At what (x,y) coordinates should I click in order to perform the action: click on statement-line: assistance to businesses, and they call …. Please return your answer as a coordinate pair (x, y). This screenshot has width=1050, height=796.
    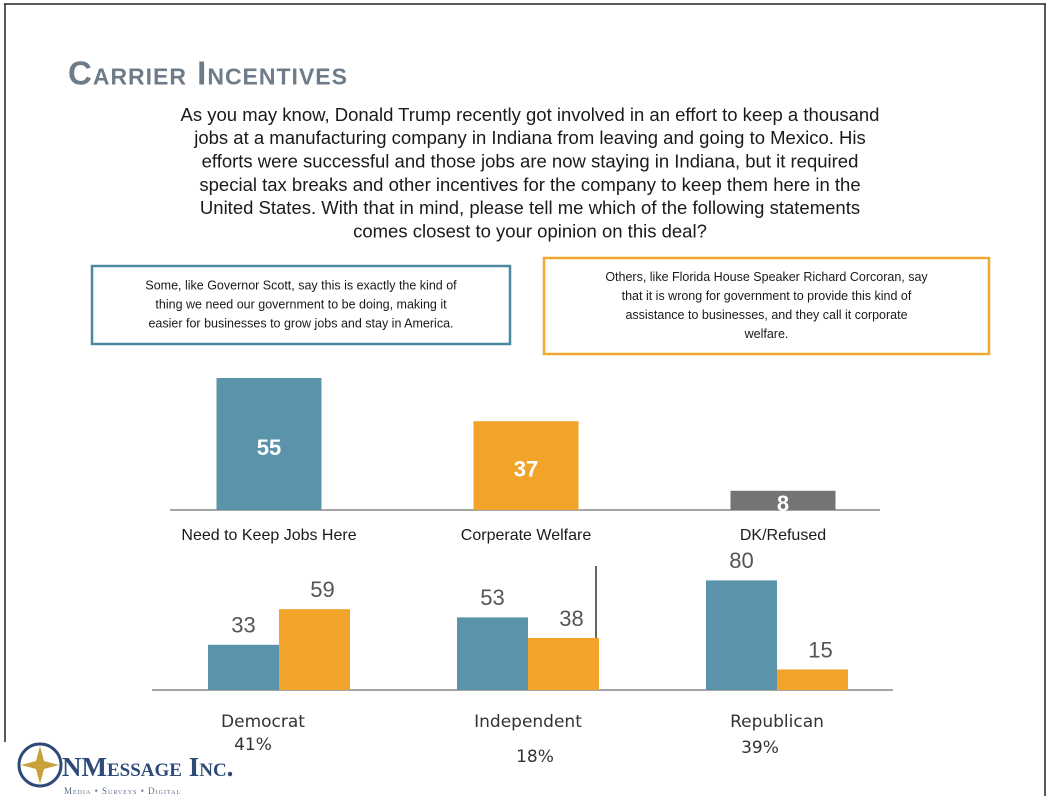
    Looking at the image, I should click on (766, 315).